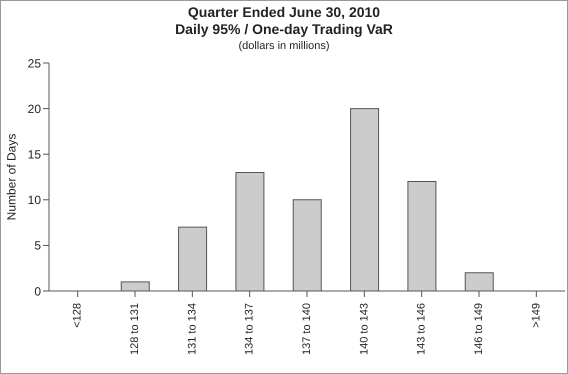  What do you see at coordinates (192, 329) in the screenshot?
I see `x-tick-label: 131 to 134` at bounding box center [192, 329].